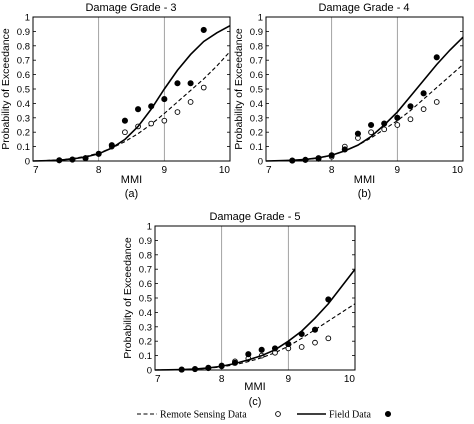 Image resolution: width=474 pixels, height=424 pixels. What do you see at coordinates (255, 402) in the screenshot?
I see `panel-label: (c)` at bounding box center [255, 402].